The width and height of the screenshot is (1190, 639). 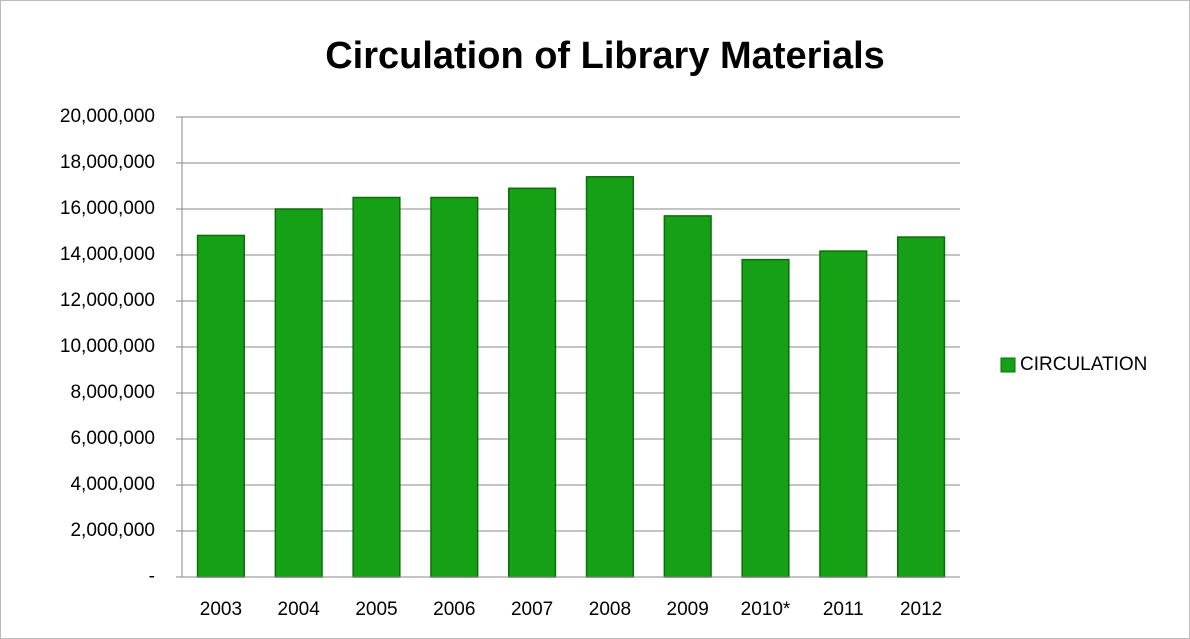 I want to click on y-tick-label: -, so click(x=152, y=576).